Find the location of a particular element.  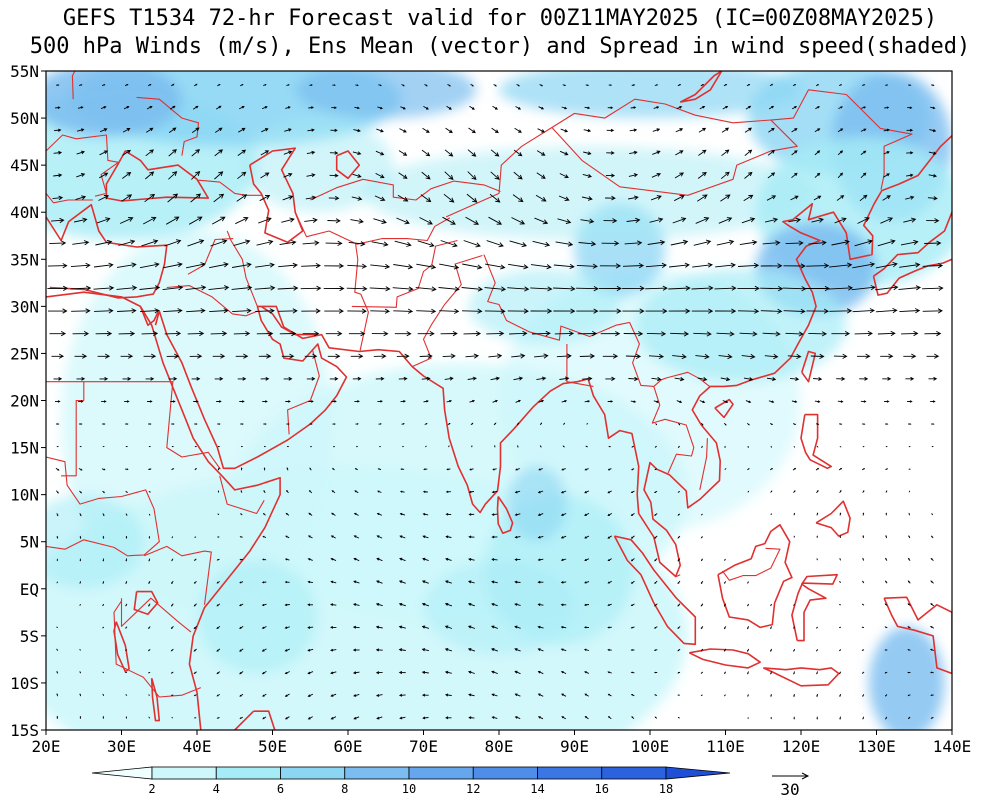

lat-label: 10S is located at coordinates (24, 683).